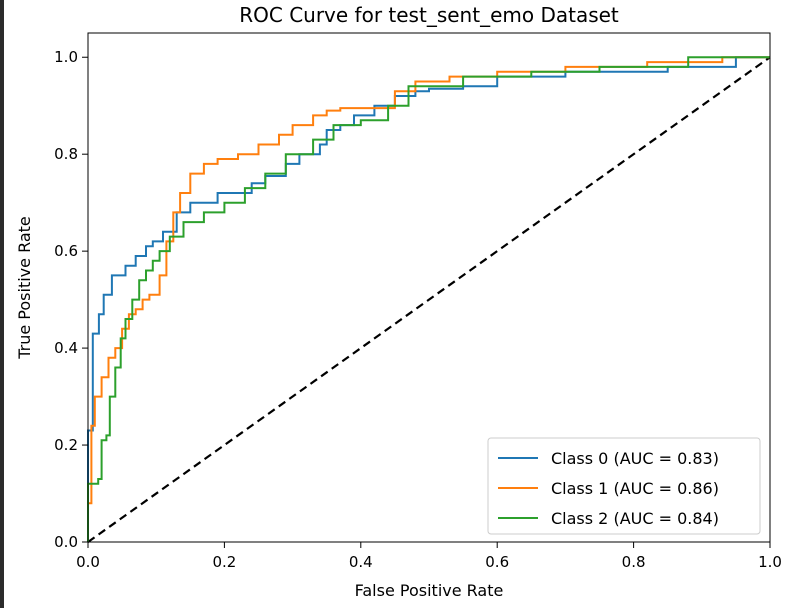  What do you see at coordinates (635, 518) in the screenshot?
I see `legend-label-class-2: Class 2 (AUC = 0.84)` at bounding box center [635, 518].